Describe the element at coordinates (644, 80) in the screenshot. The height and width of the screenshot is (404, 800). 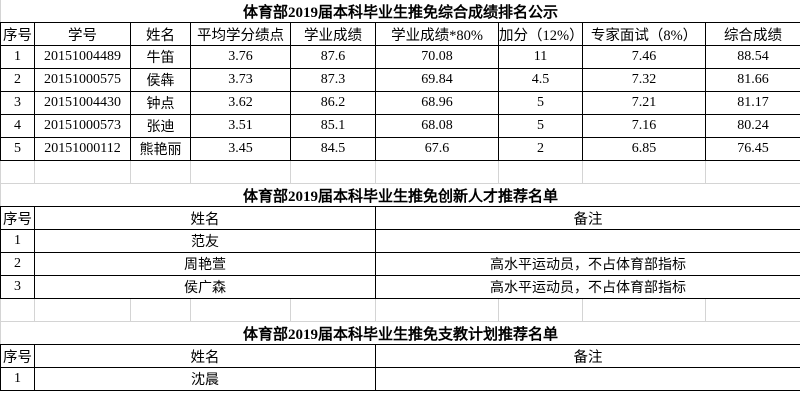
I see `table-cell: 7.32` at that location.